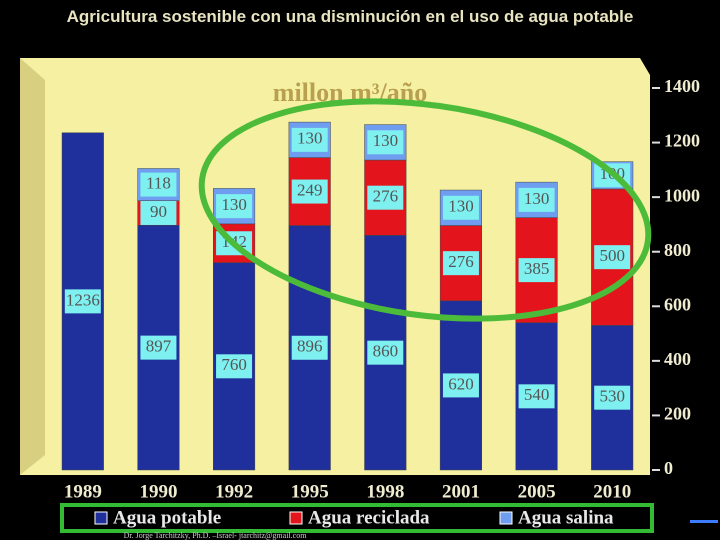 Image resolution: width=720 pixels, height=540 pixels. Describe the element at coordinates (677, 250) in the screenshot. I see `y-tick-label: 800` at that location.